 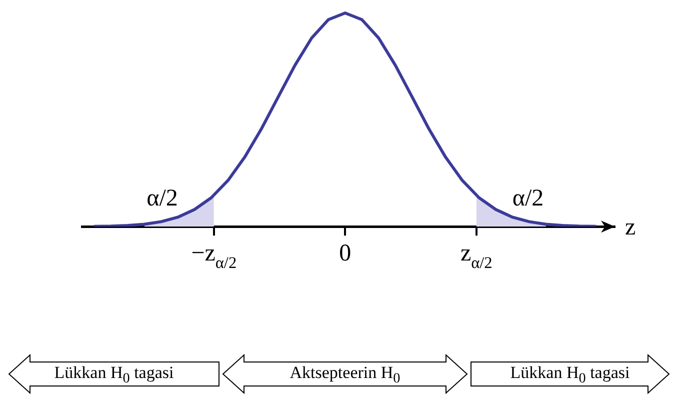 What do you see at coordinates (345, 375) in the screenshot?
I see `text: Aktsepteerin H$_{0}$` at bounding box center [345, 375].